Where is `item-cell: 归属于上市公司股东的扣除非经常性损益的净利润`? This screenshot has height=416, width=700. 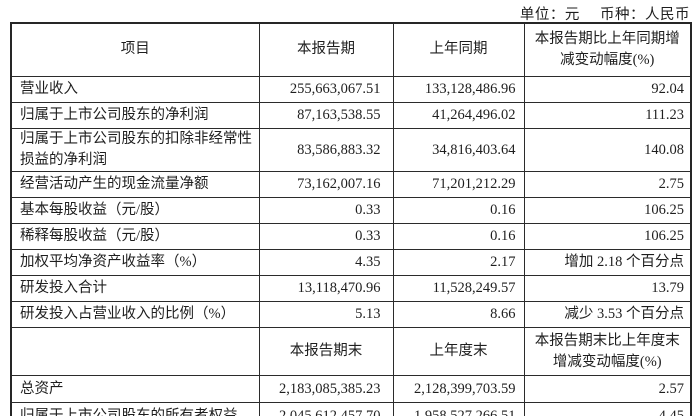 item-cell: 归属于上市公司股东的扣除非经常性损益的净利润 is located at coordinates (135, 150).